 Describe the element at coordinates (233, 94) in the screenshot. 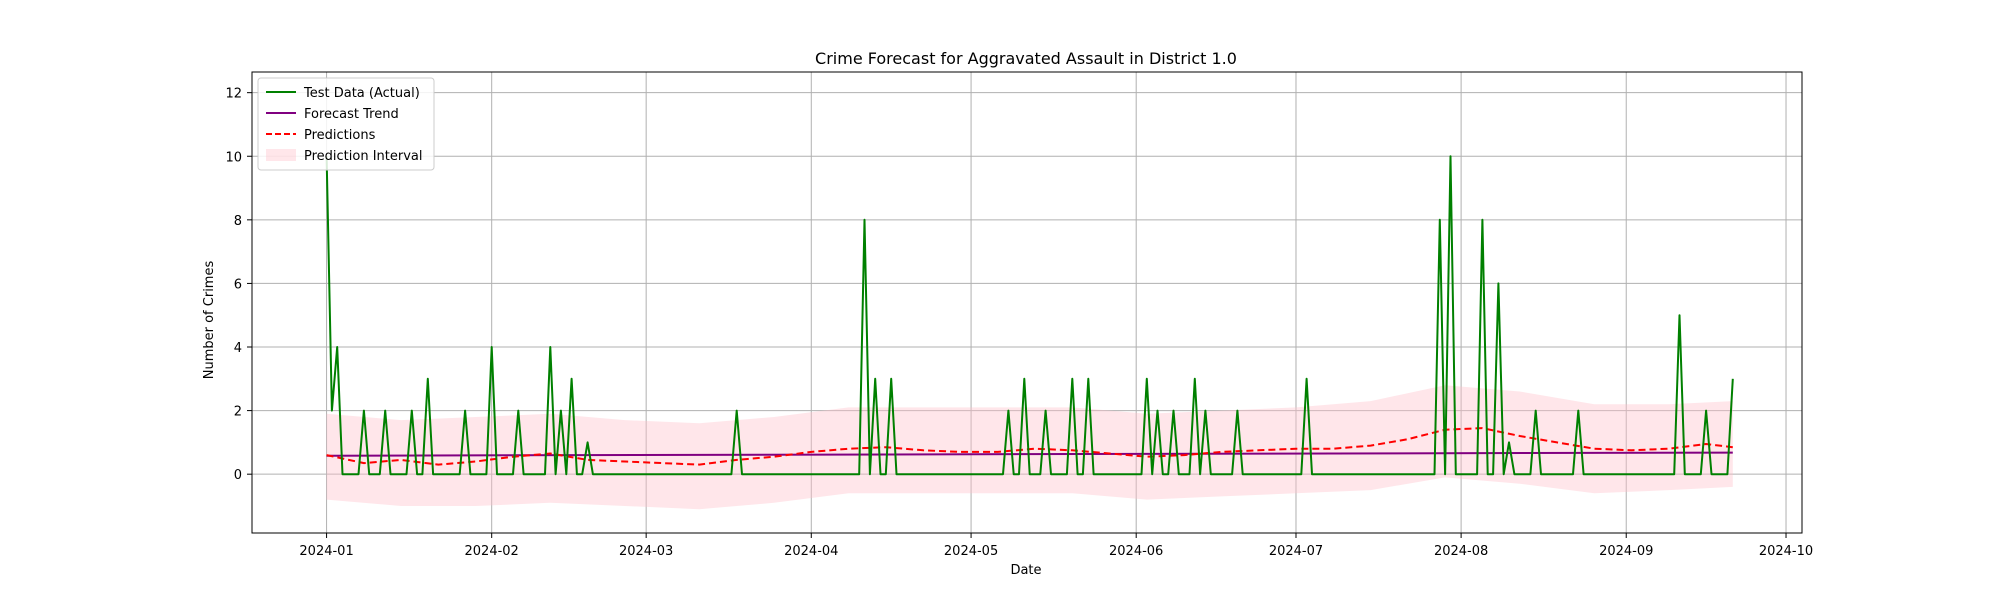

I see `y-tick-label: 12` at that location.